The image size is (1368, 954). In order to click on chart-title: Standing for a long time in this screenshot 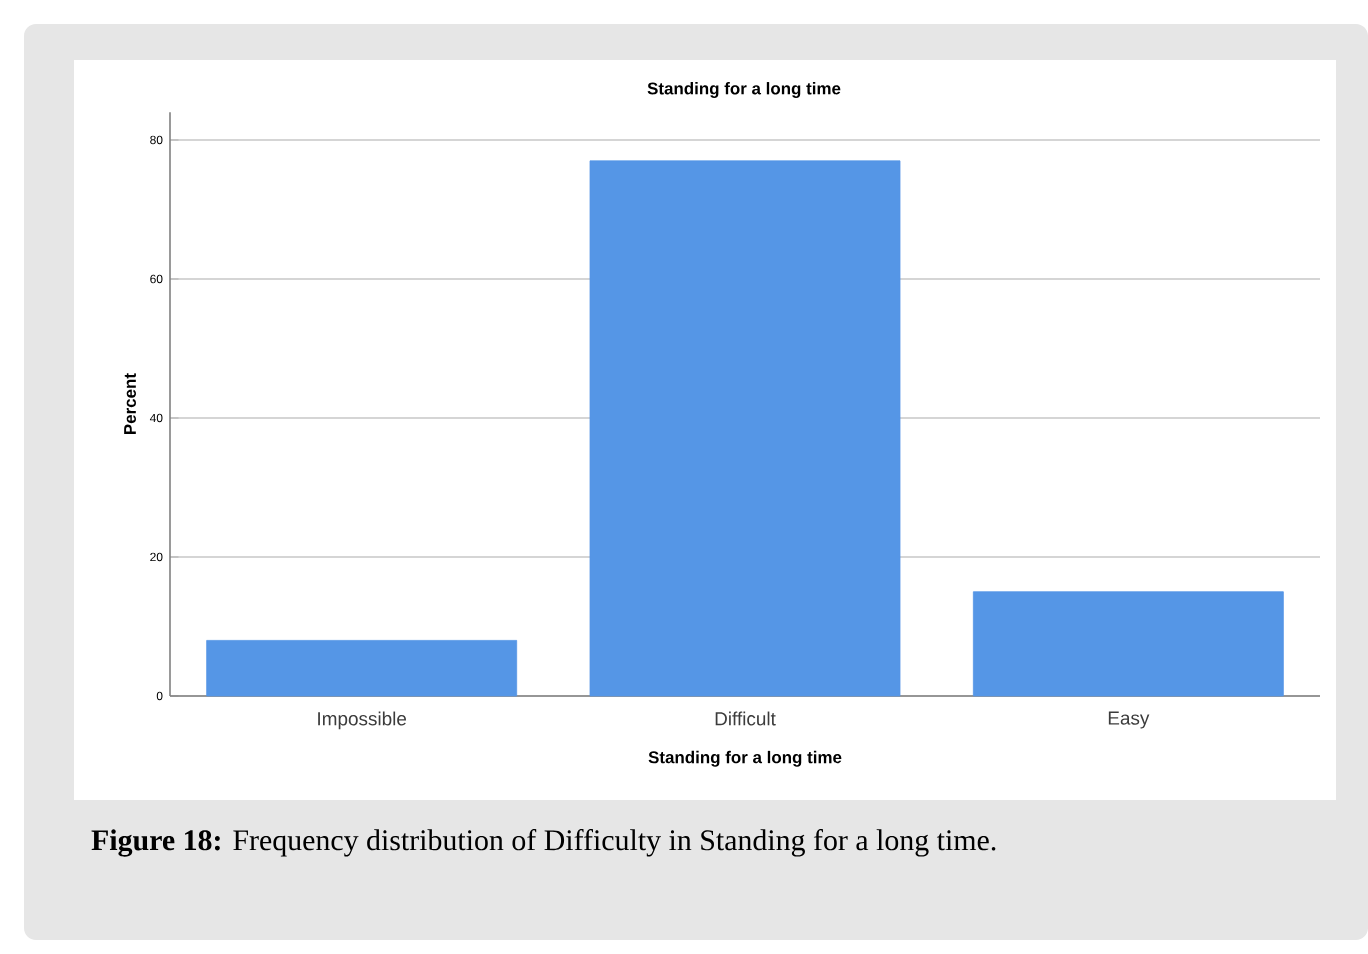, I will do `click(744, 90)`.